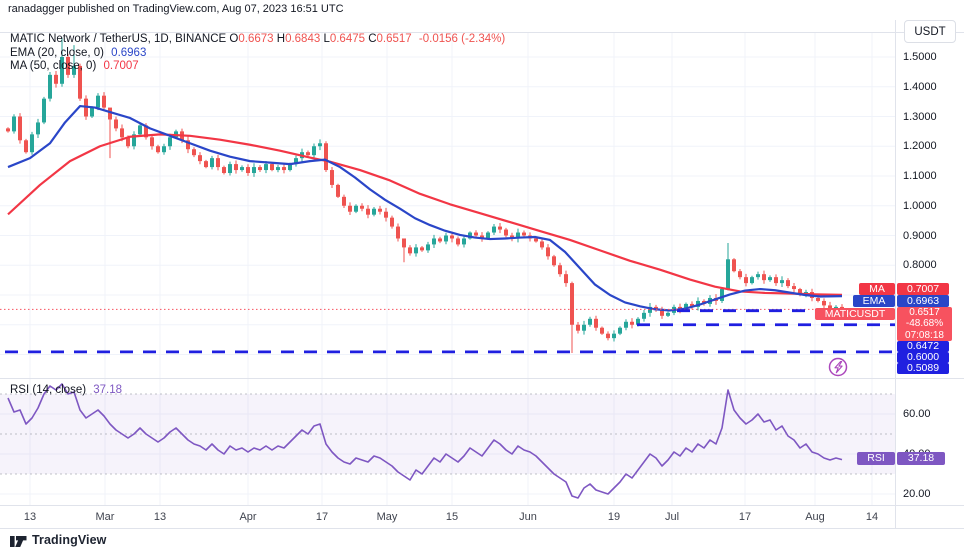 Image resolution: width=964 pixels, height=550 pixels. What do you see at coordinates (917, 494) in the screenshot?
I see `rsi-tick-20.00: 20.00` at bounding box center [917, 494].